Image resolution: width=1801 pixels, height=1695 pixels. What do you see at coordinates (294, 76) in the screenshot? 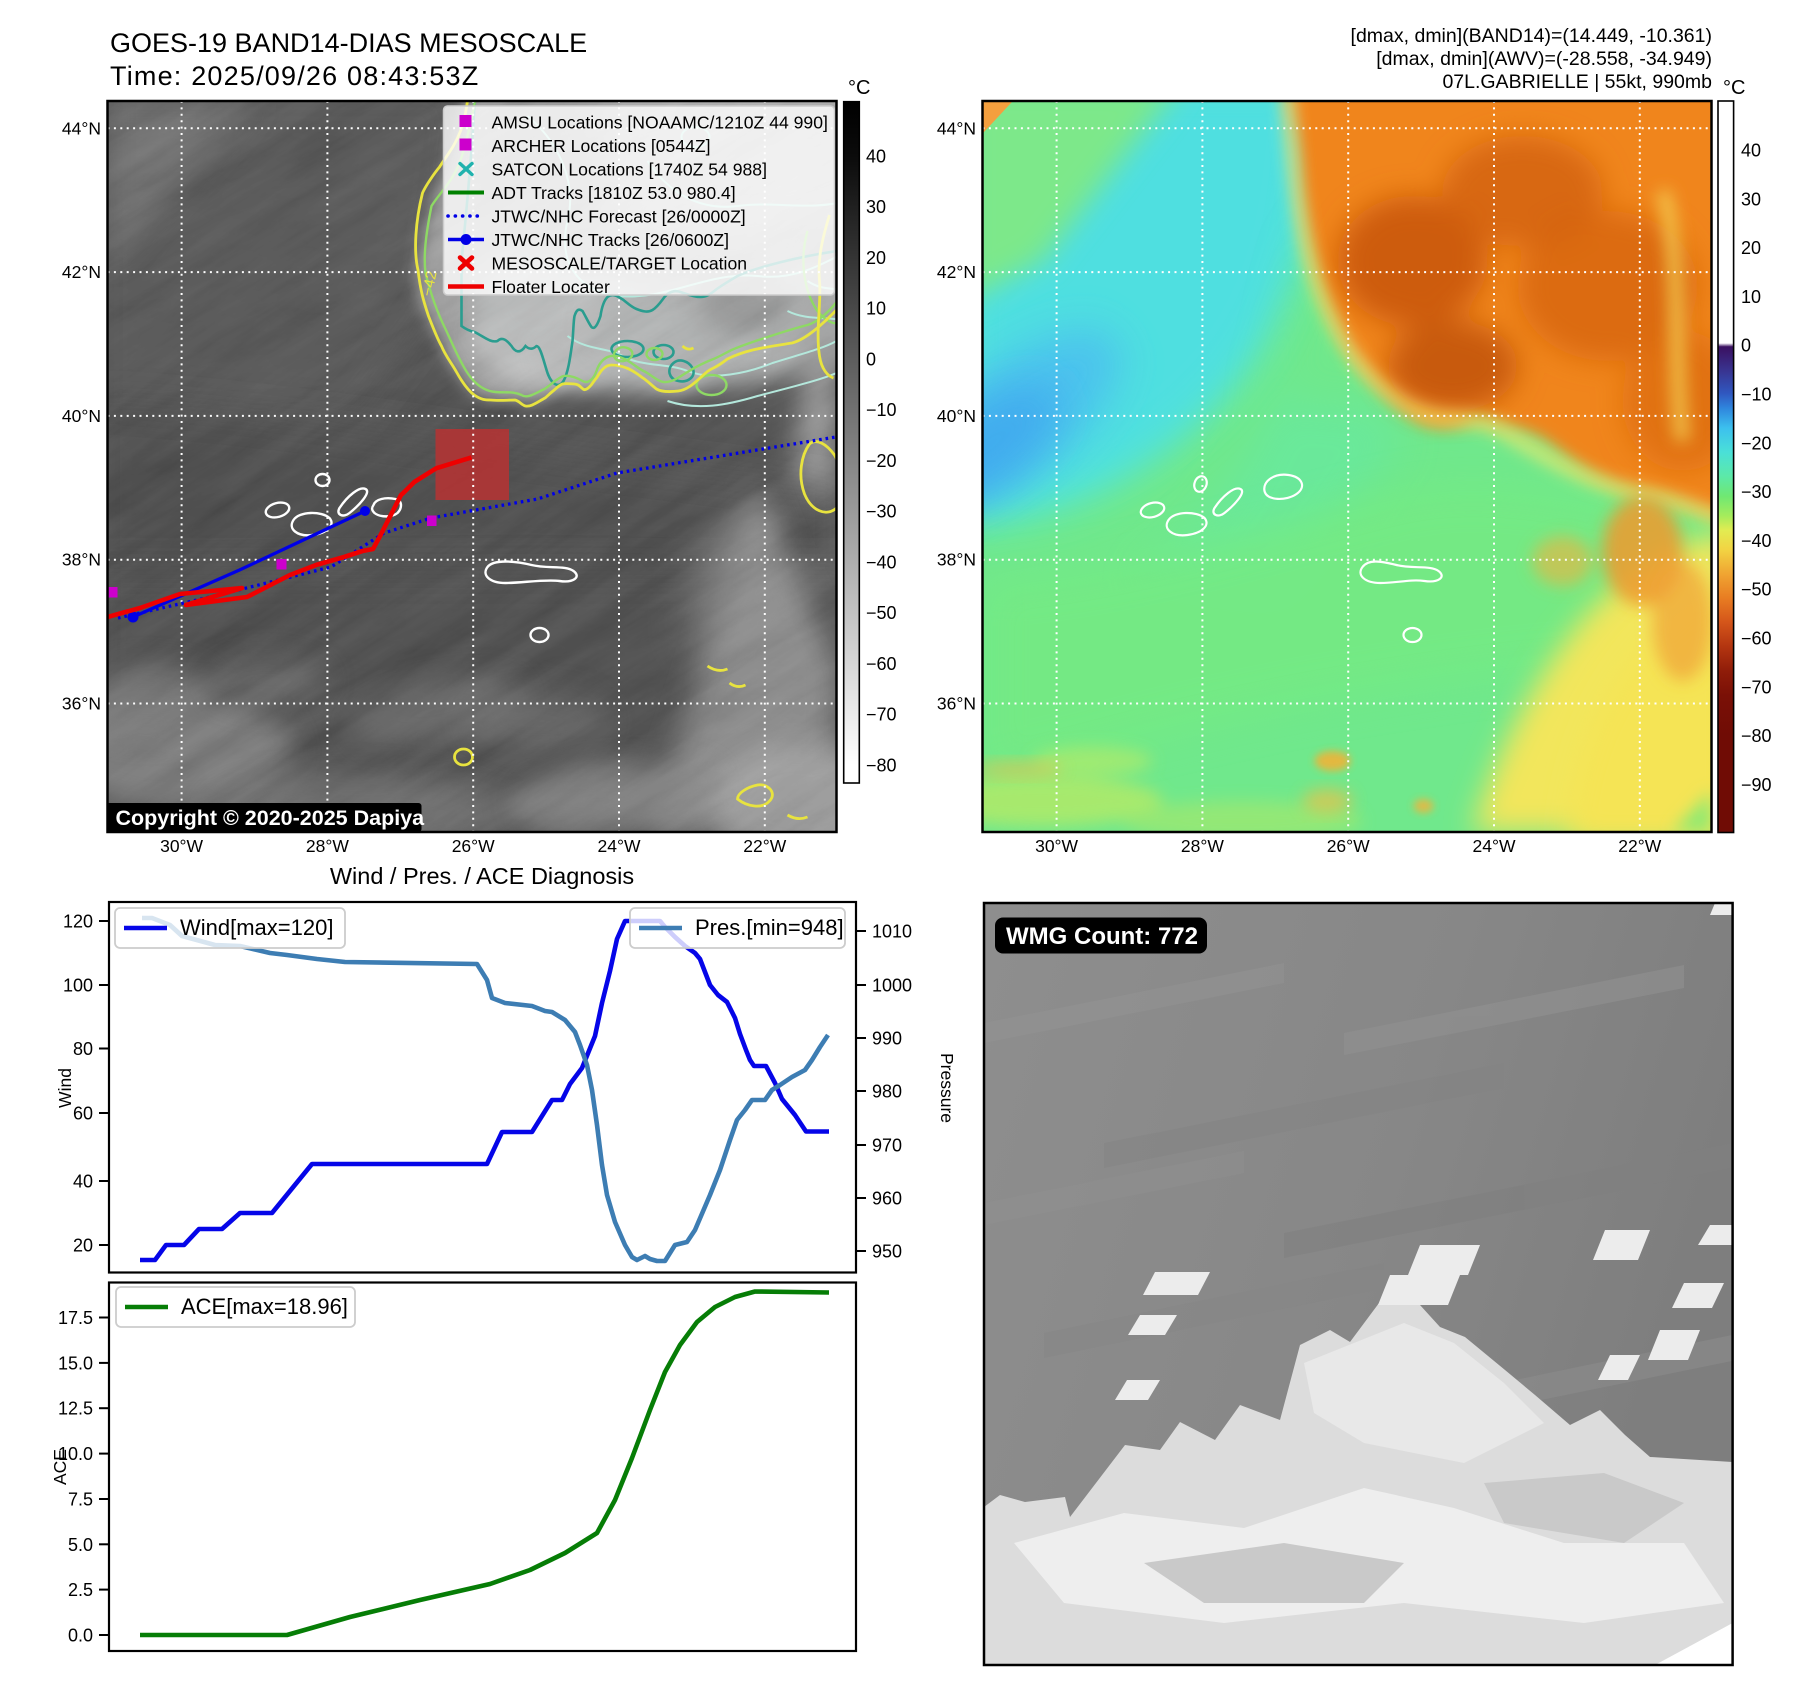
I see `svg-text: Time: 2025/09/26 08:43:53Z` at bounding box center [294, 76].